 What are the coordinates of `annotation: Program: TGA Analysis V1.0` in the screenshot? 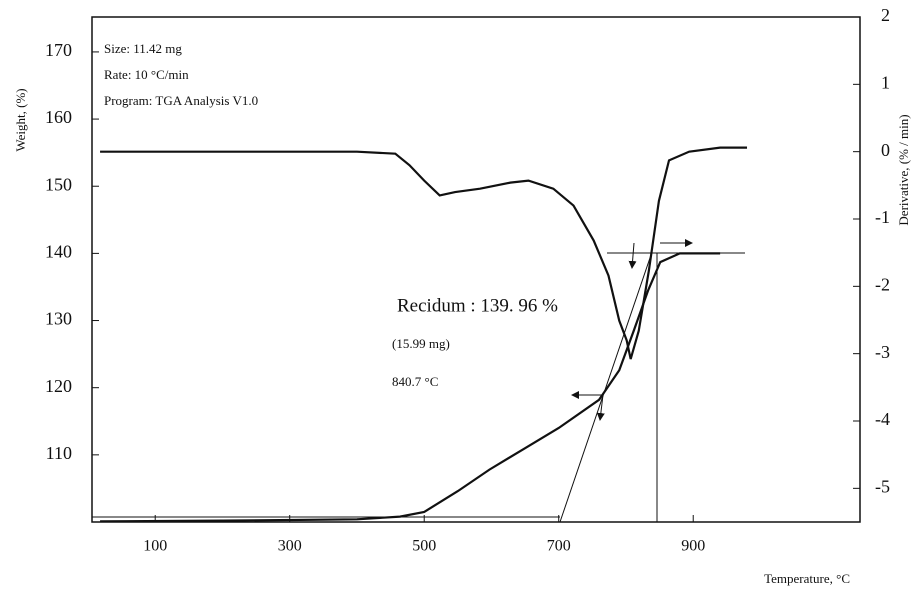 It's located at (181, 100).